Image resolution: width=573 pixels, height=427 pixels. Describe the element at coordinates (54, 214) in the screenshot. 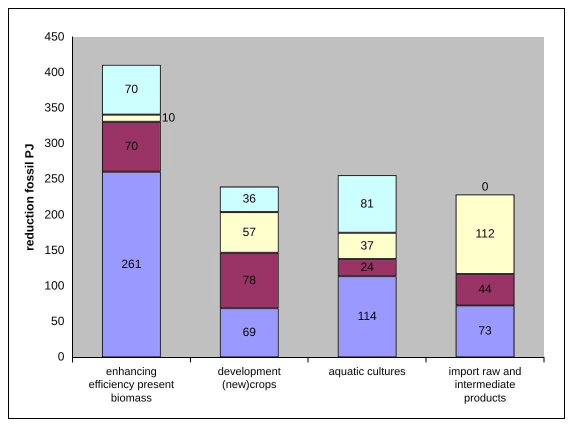

I see `y-tick-label: 200` at that location.